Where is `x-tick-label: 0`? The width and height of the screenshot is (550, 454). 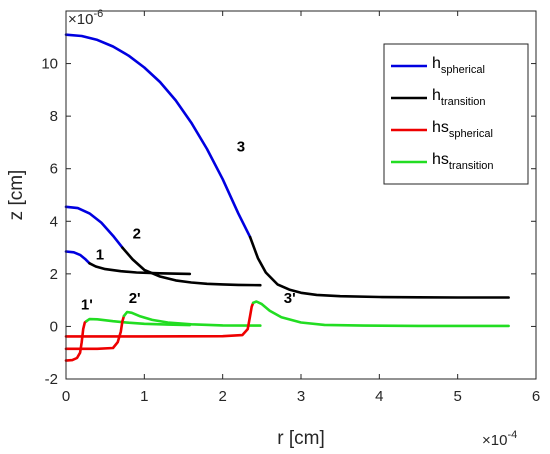 x-tick-label: 0 is located at coordinates (66, 396).